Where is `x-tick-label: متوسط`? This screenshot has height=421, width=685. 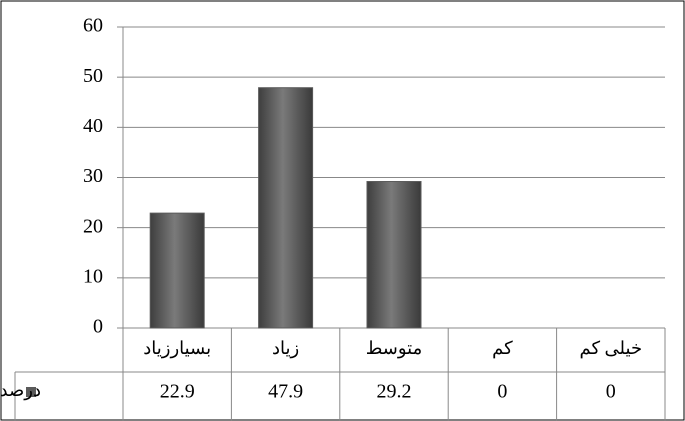
x-tick-label: متوسط is located at coordinates (394, 348).